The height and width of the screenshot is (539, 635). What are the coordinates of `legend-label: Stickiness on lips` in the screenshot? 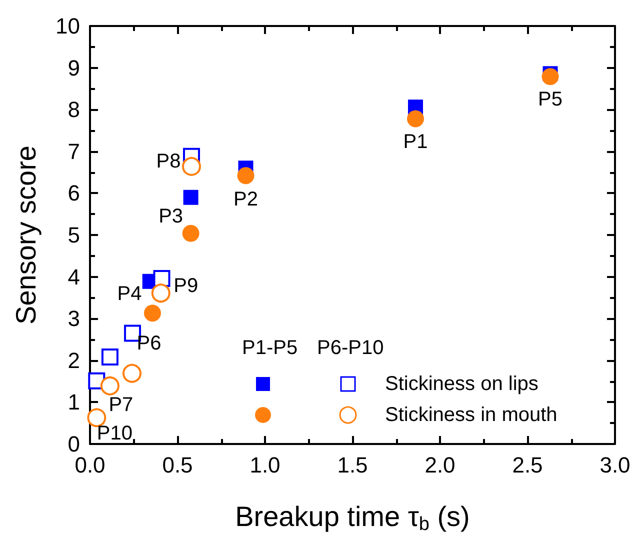 It's located at (461, 384).